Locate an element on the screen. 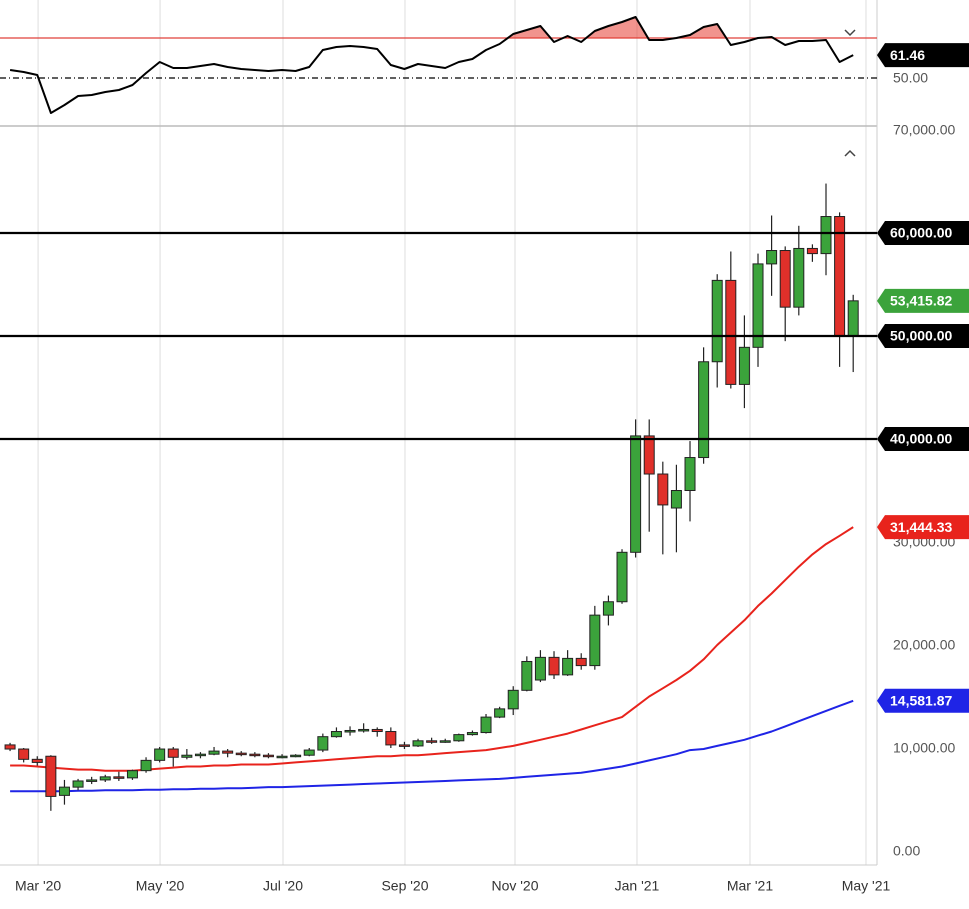 Image resolution: width=969 pixels, height=909 pixels. x-tick-label: Jul '20 is located at coordinates (283, 886).